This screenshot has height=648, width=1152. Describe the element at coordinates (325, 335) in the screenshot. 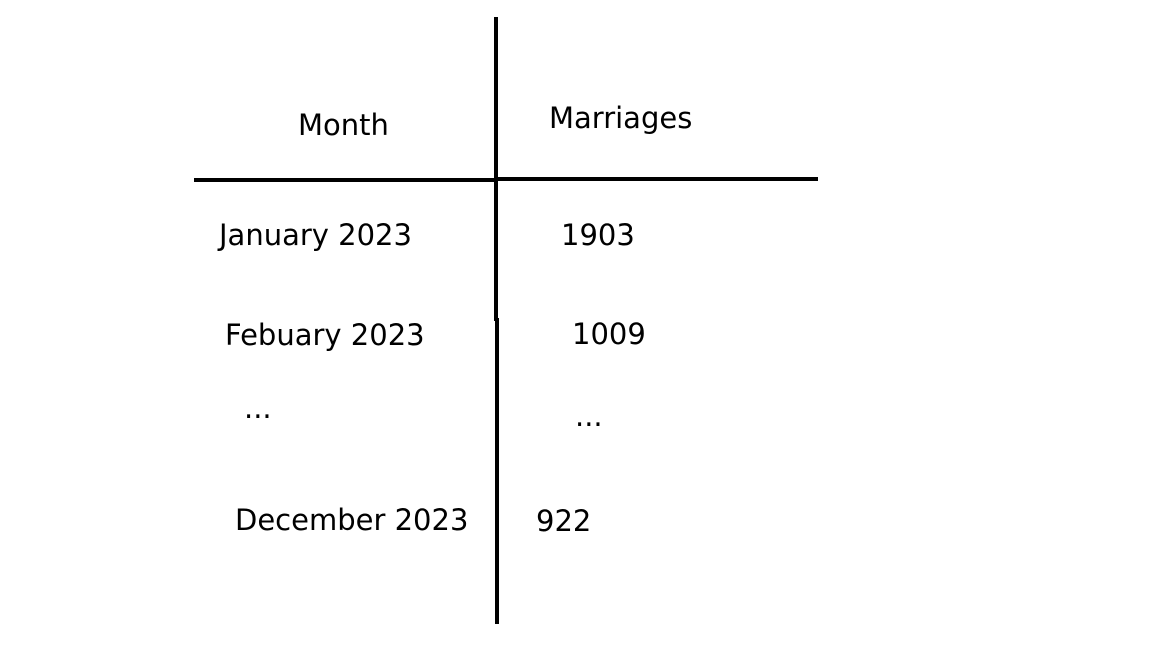

I see `month-cell: Febuary 2023` at that location.